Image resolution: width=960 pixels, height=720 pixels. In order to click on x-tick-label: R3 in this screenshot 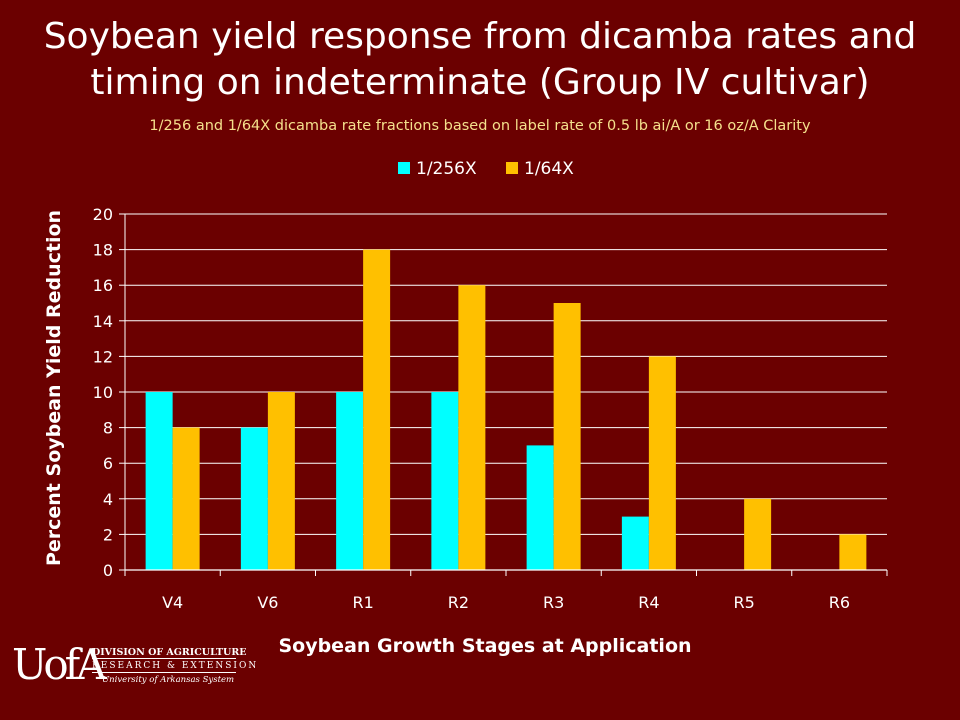, I will do `click(553, 602)`.